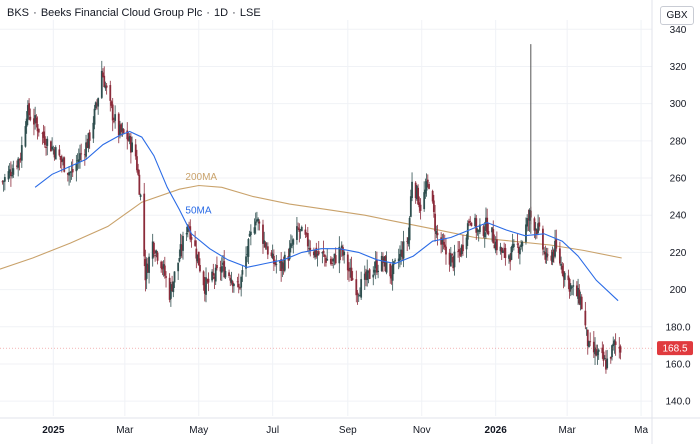  Describe the element at coordinates (677, 15) in the screenshot. I see `currency-button: GBX` at that location.